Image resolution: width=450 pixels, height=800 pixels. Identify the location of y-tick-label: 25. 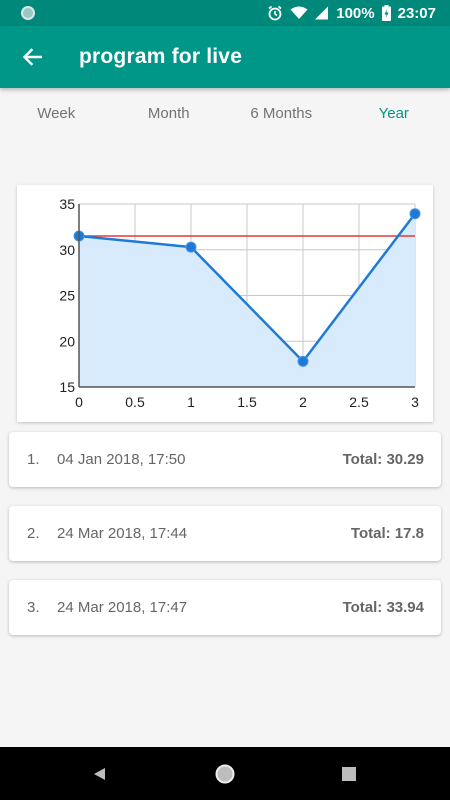
(67, 296).